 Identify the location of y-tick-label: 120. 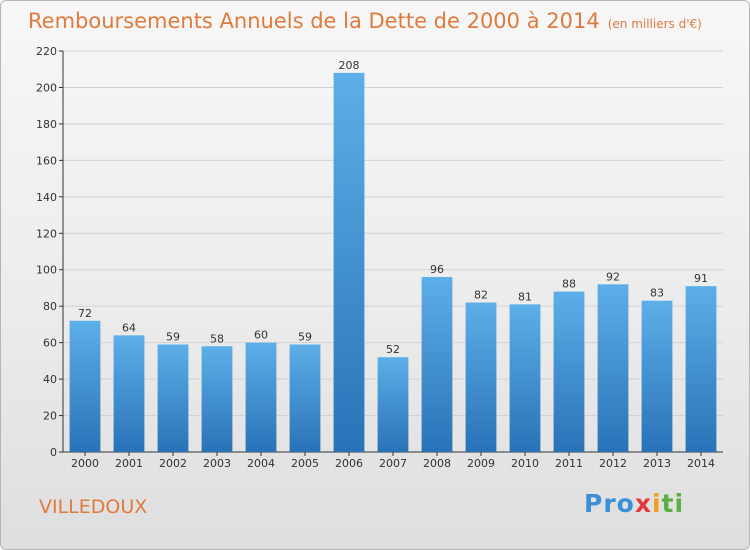
(46, 233).